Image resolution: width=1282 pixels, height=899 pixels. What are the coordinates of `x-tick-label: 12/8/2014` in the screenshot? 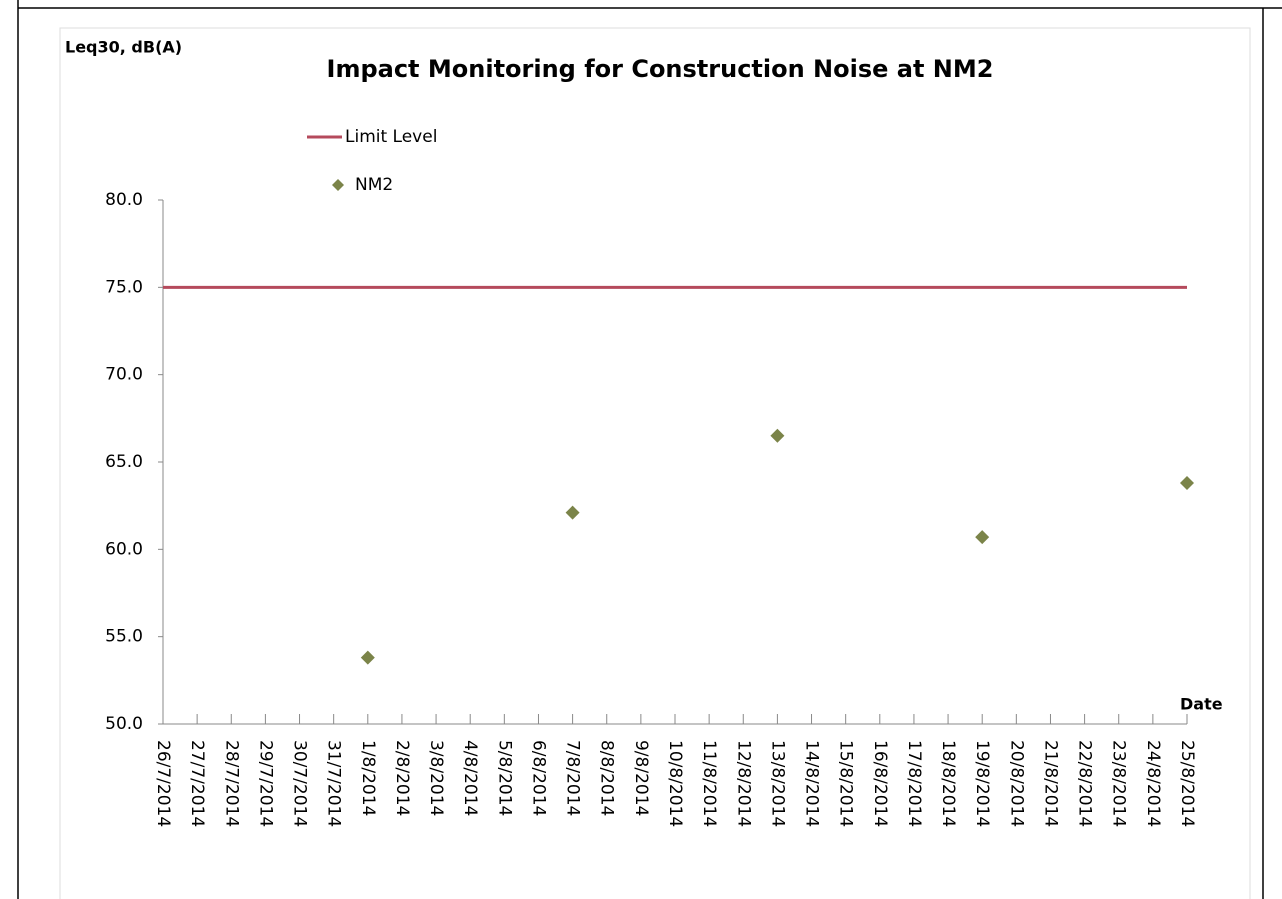 It's located at (743, 783).